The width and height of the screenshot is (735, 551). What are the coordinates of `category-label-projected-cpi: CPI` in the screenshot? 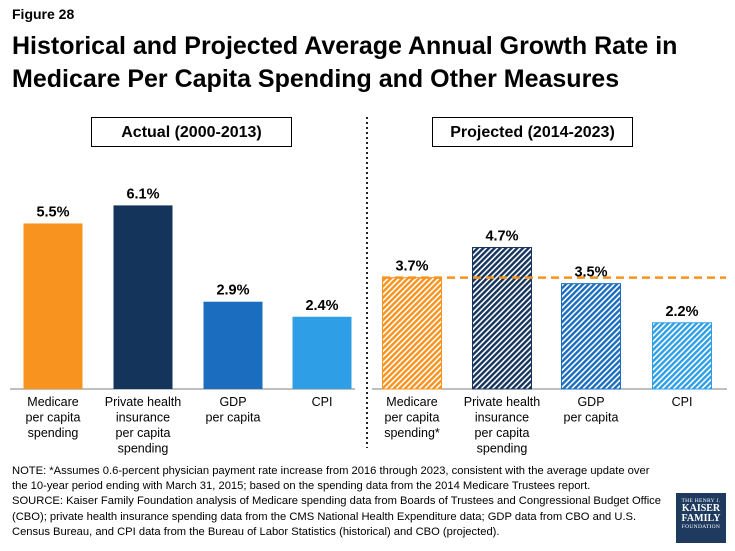 It's located at (682, 402).